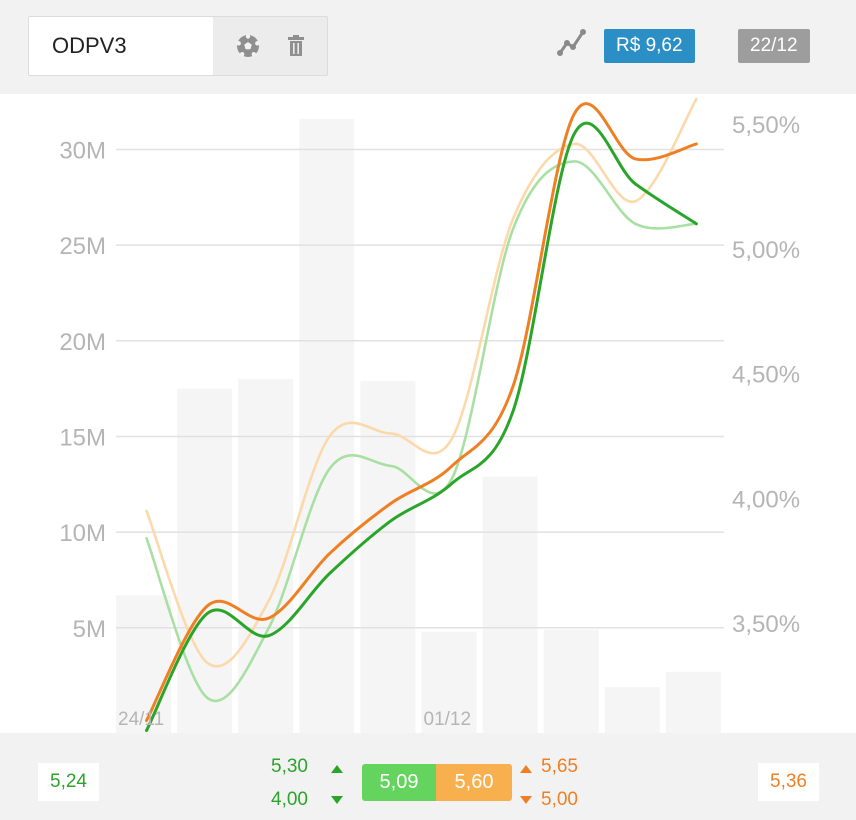 The width and height of the screenshot is (856, 820). What do you see at coordinates (474, 782) in the screenshot?
I see `orange-current-value: 5,60` at bounding box center [474, 782].